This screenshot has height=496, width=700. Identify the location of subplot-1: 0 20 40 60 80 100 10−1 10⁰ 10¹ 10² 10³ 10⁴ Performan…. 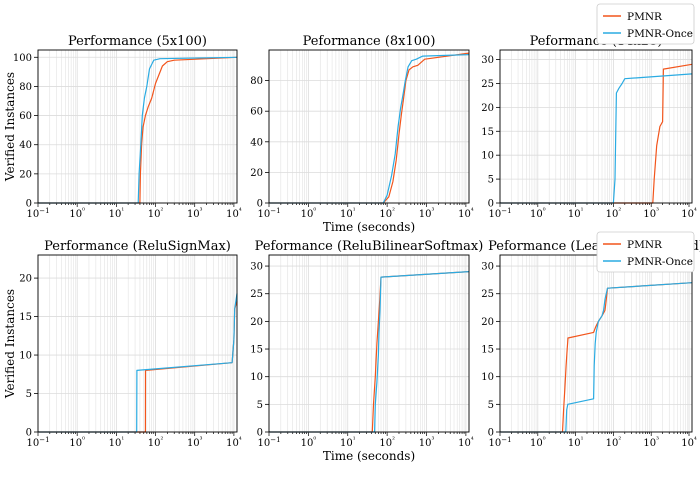
(122, 127).